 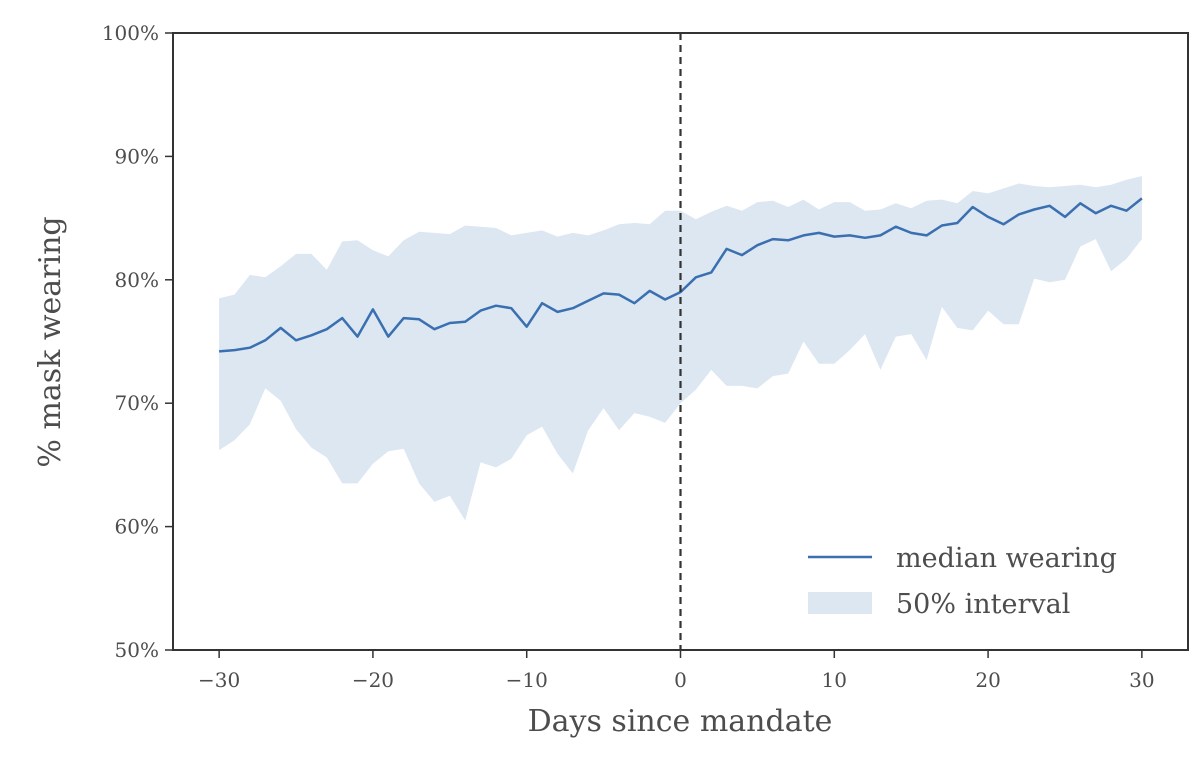 What do you see at coordinates (962, 581) in the screenshot?
I see `legend: median wearing 50% interval` at bounding box center [962, 581].